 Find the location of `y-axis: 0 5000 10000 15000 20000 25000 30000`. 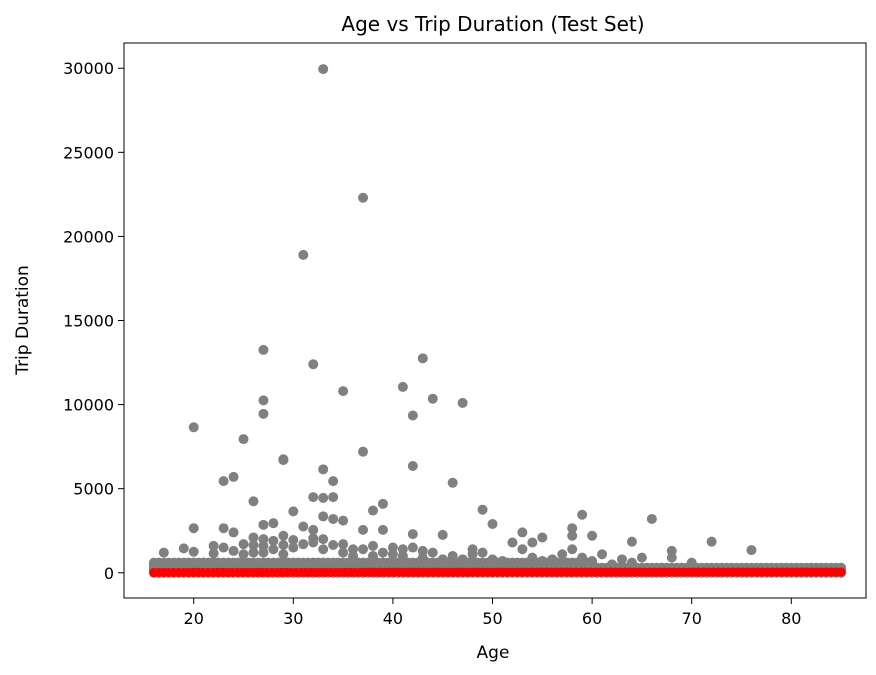

y-axis: 0 5000 10000 15000 20000 25000 30000 is located at coordinates (93, 321).